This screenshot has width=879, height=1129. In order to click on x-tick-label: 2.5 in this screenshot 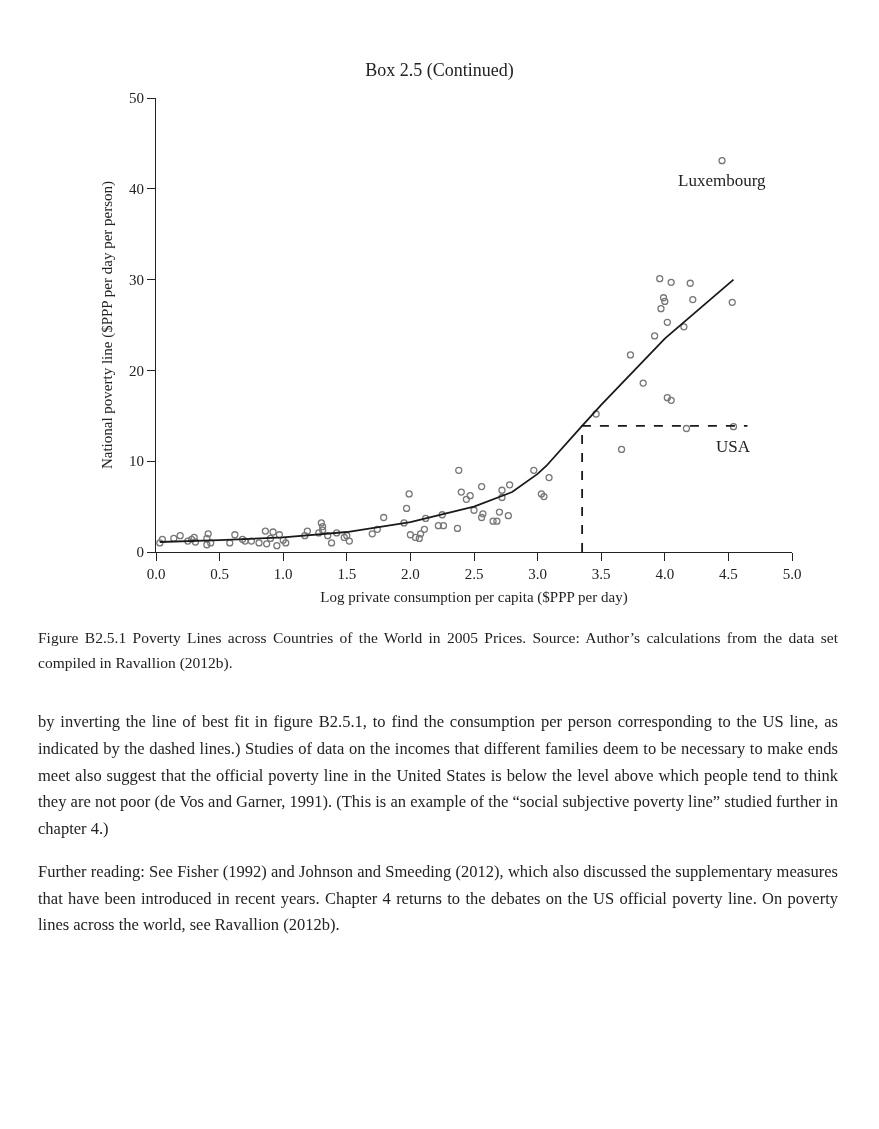, I will do `click(474, 574)`.